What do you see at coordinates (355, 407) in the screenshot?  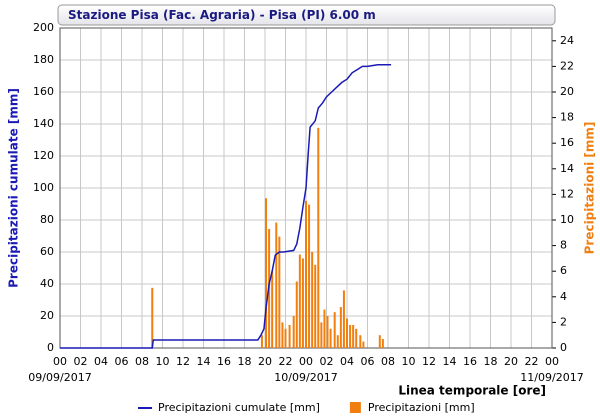 I see `legend-swatch` at bounding box center [355, 407].